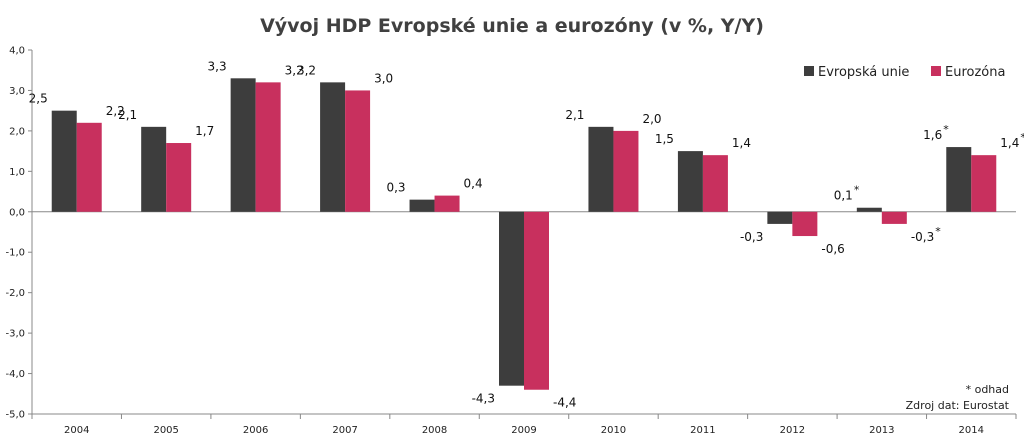  I want to click on x-tick-label: 2010, so click(613, 430).